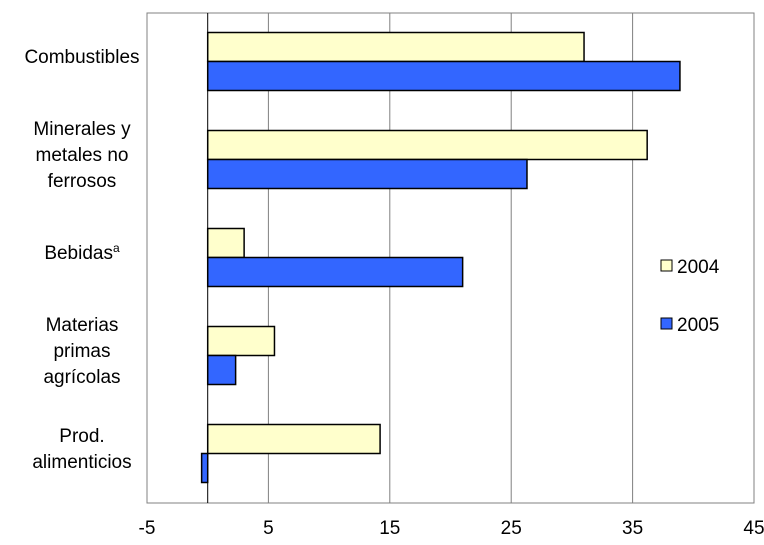 This screenshot has width=764, height=545. I want to click on x-tick-label-4: 35, so click(632, 528).